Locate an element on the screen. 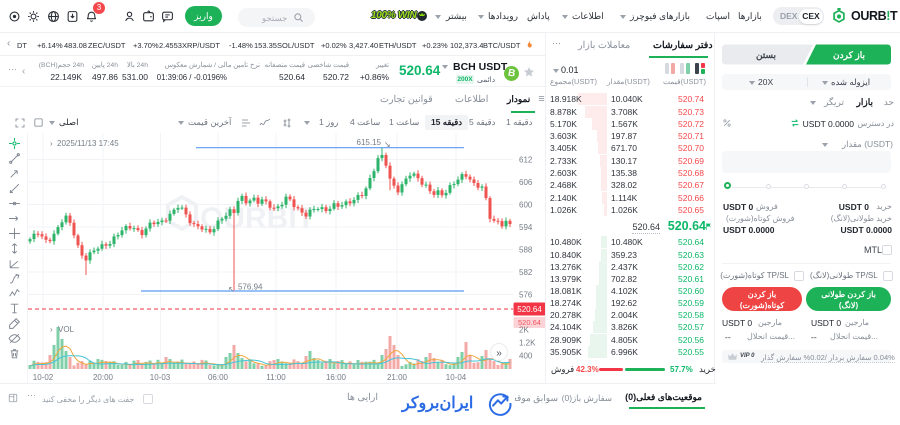 Image resolution: width=900 pixels, height=425 pixels. svg-text: 615.15 is located at coordinates (369, 142).